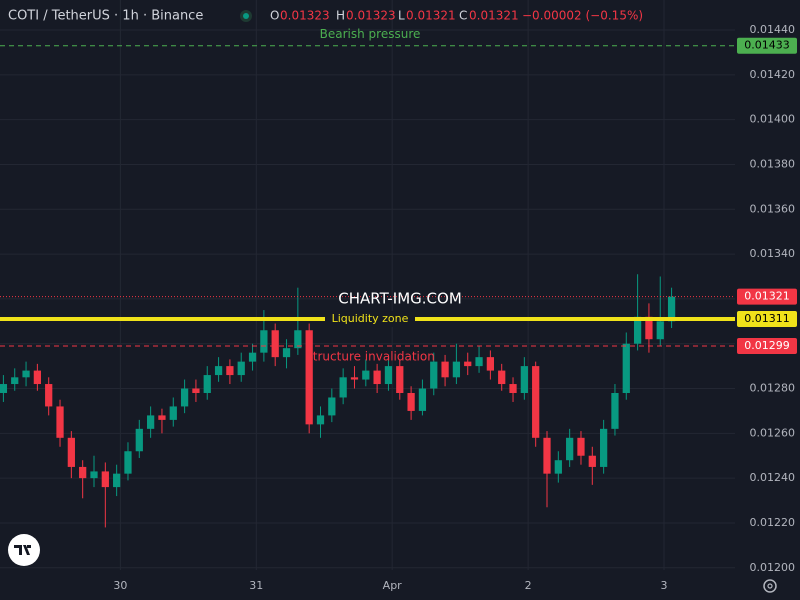  Describe the element at coordinates (773, 522) in the screenshot. I see `y-tick-label: 0.01220` at that location.